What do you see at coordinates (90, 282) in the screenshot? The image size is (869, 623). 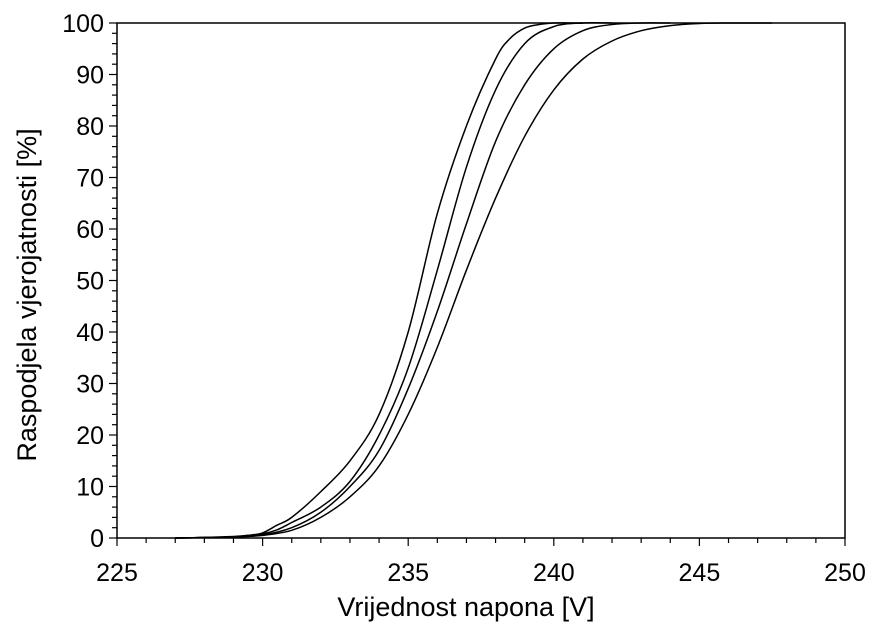 I see `y-tick-label: 50` at bounding box center [90, 282].